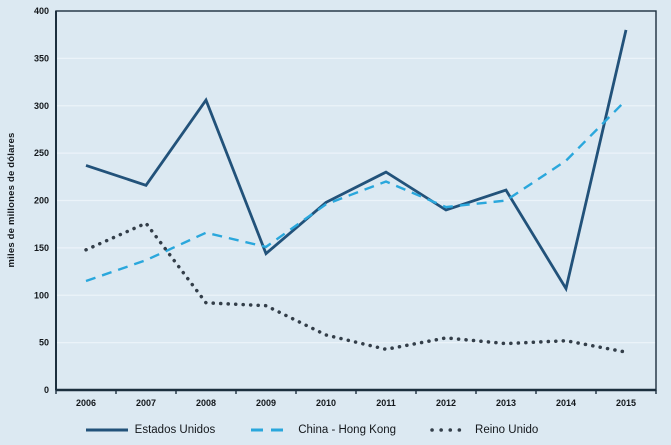  I want to click on legend-label: Estados Unidos, so click(175, 430).